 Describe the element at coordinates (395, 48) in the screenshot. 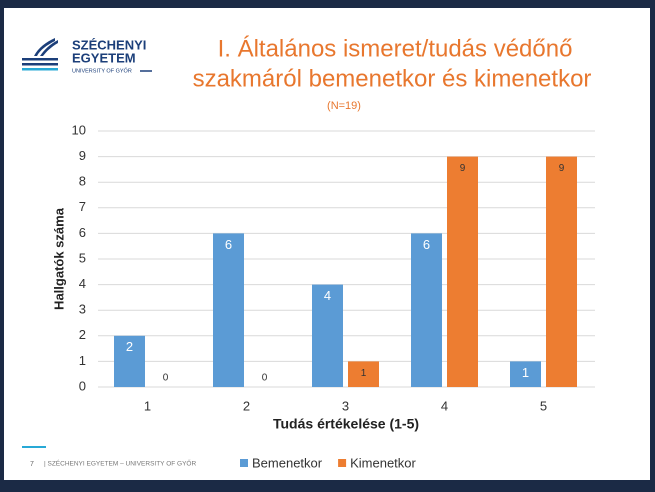

I see `chart-title: I. Általános ismeret/tudás védőnő` at that location.